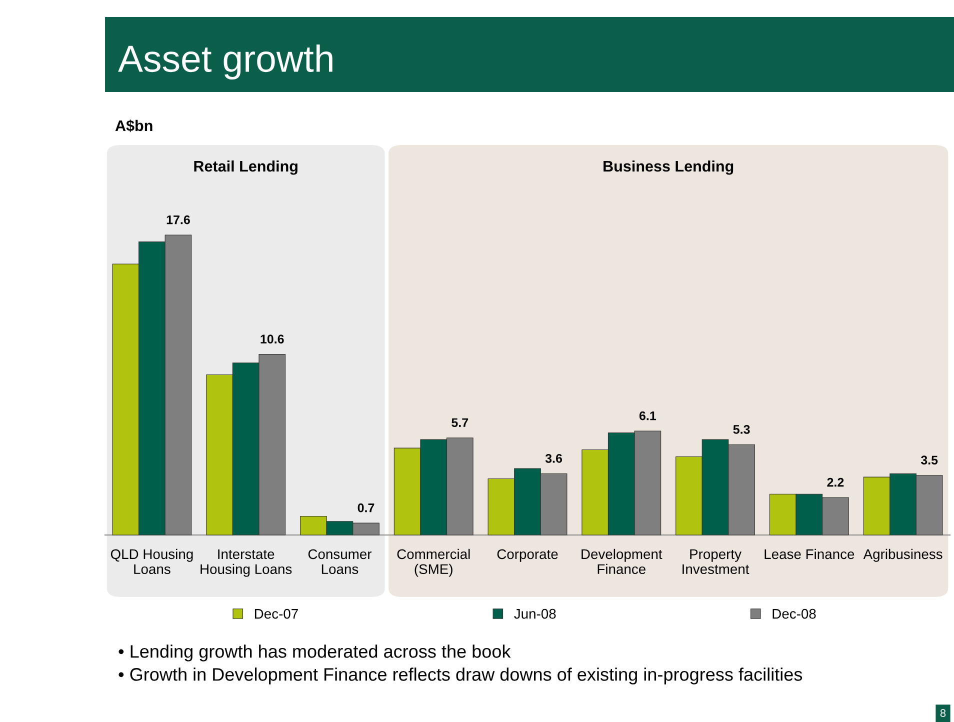 The image size is (954, 722). Describe the element at coordinates (669, 167) in the screenshot. I see `band-label: Business Lending` at that location.